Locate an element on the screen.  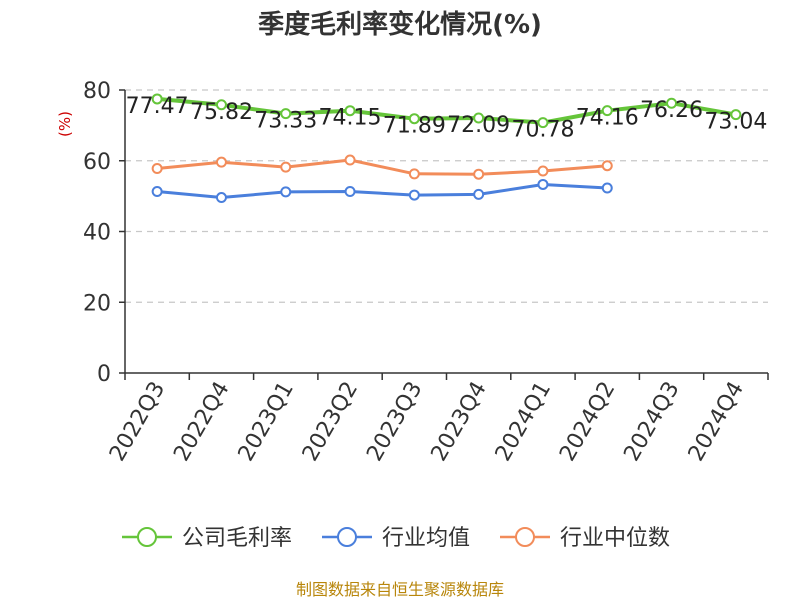
data-label: 73.04 is located at coordinates (735, 122).